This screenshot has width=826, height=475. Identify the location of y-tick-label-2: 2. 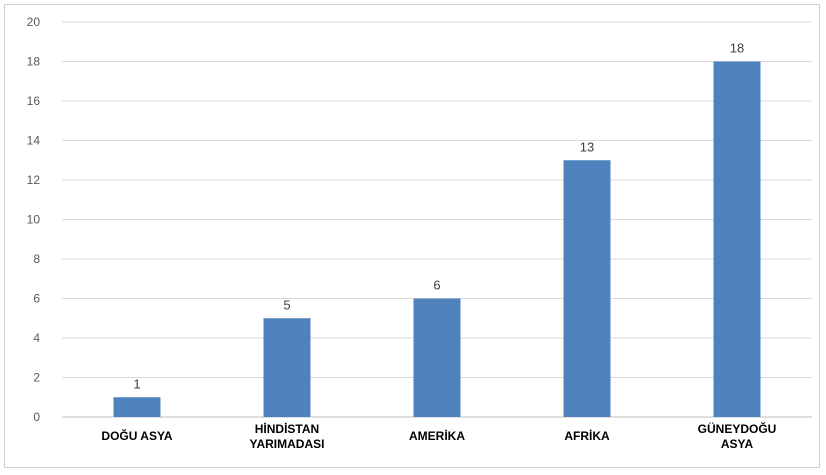
(36, 378).